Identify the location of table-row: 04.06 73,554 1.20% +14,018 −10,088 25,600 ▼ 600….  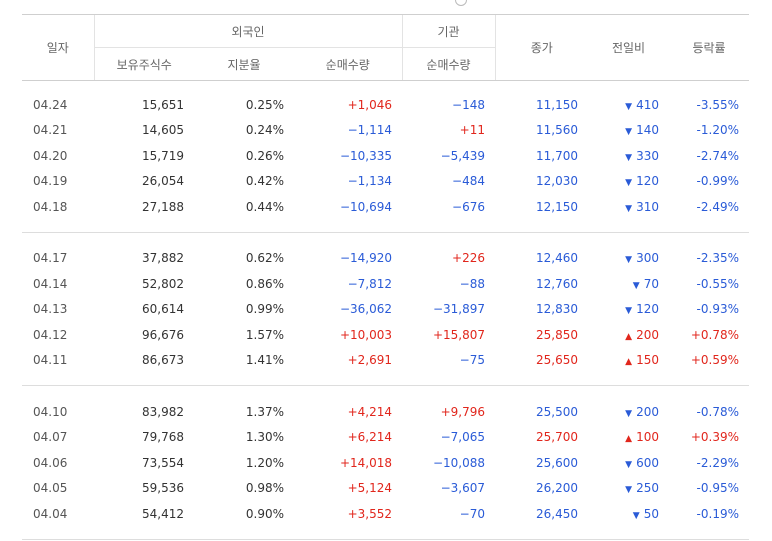
(385, 463).